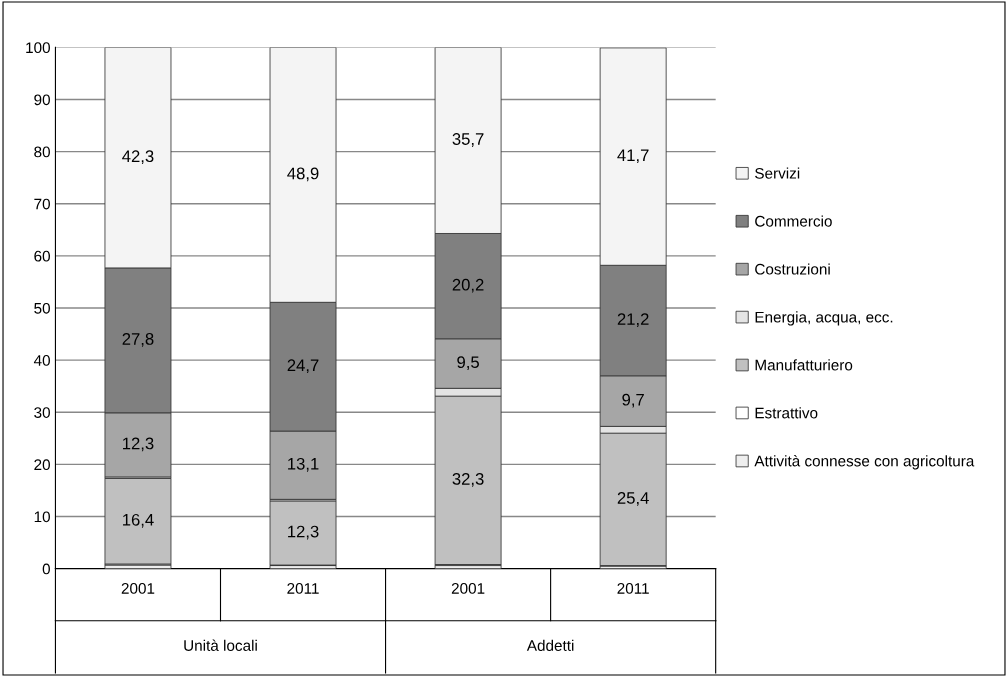  Describe the element at coordinates (41, 360) in the screenshot. I see `y-tick-label: 40` at that location.